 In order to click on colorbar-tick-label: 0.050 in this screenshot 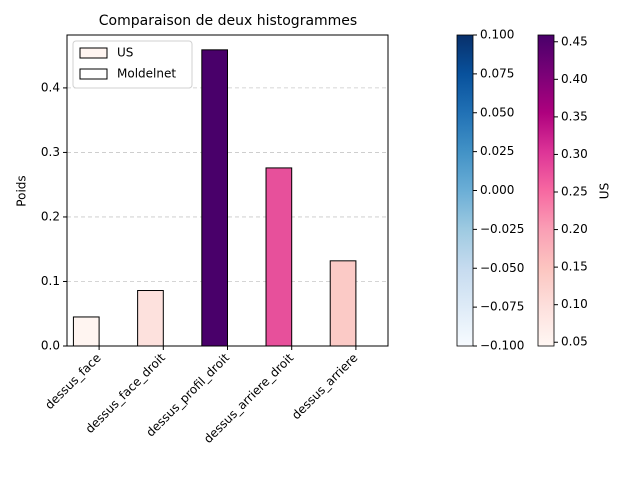, I will do `click(497, 112)`.